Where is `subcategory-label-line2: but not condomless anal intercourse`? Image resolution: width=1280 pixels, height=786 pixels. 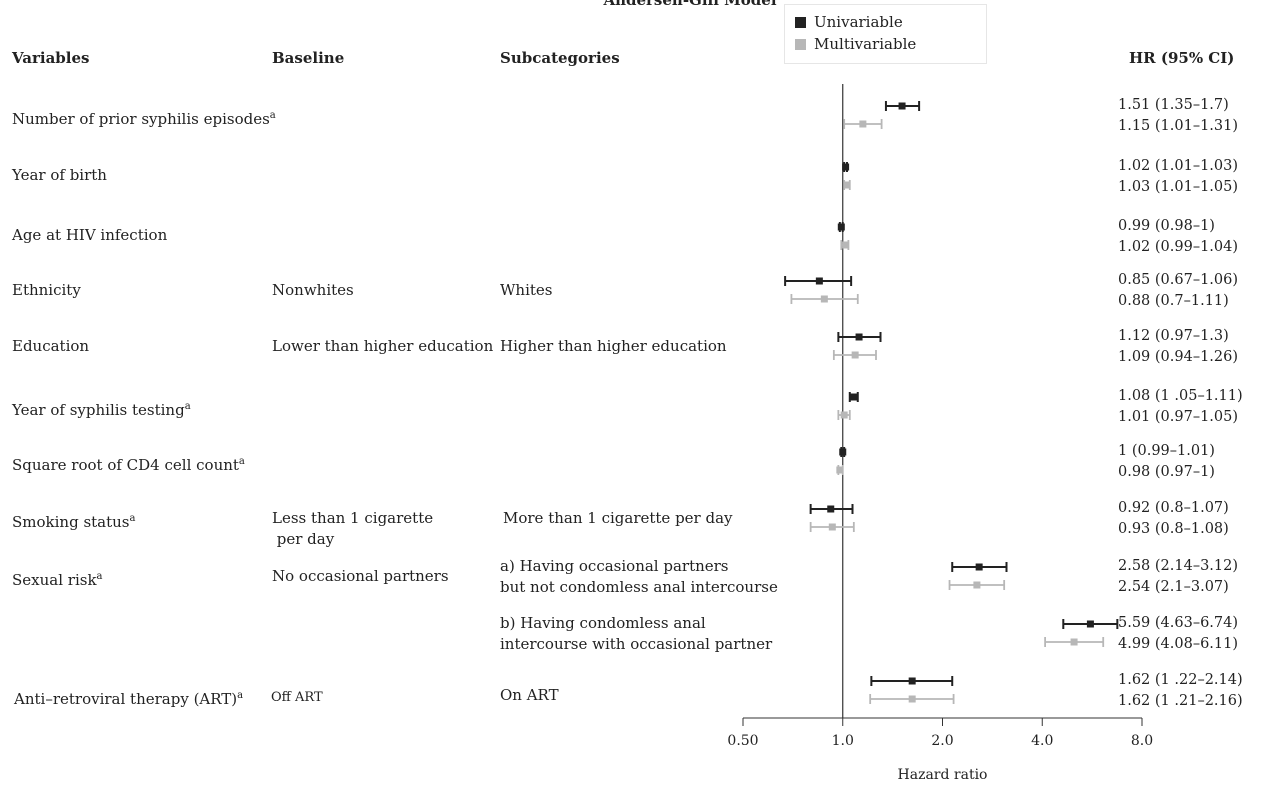
subcategory-label-line2: but not condomless anal intercourse is located at coordinates (639, 587).